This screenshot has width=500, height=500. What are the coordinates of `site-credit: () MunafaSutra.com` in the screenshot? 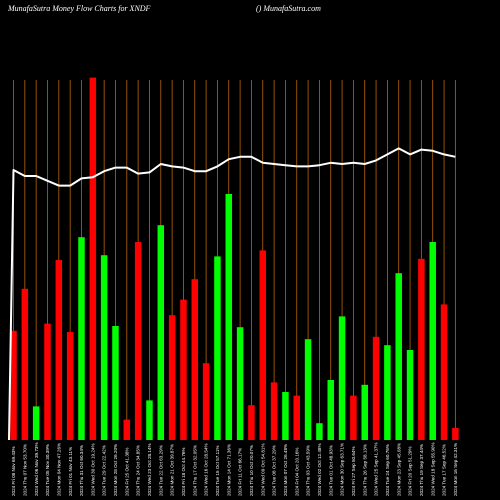 It's located at (288, 8).